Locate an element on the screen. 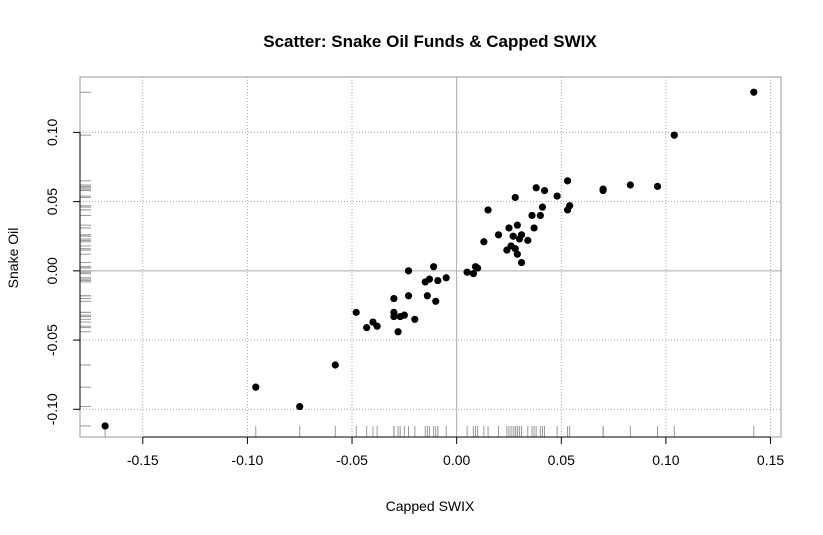  x-axis: -0.15 -0.10 -0.05 0.00 0.05 0.10 0.15 is located at coordinates (455, 452).